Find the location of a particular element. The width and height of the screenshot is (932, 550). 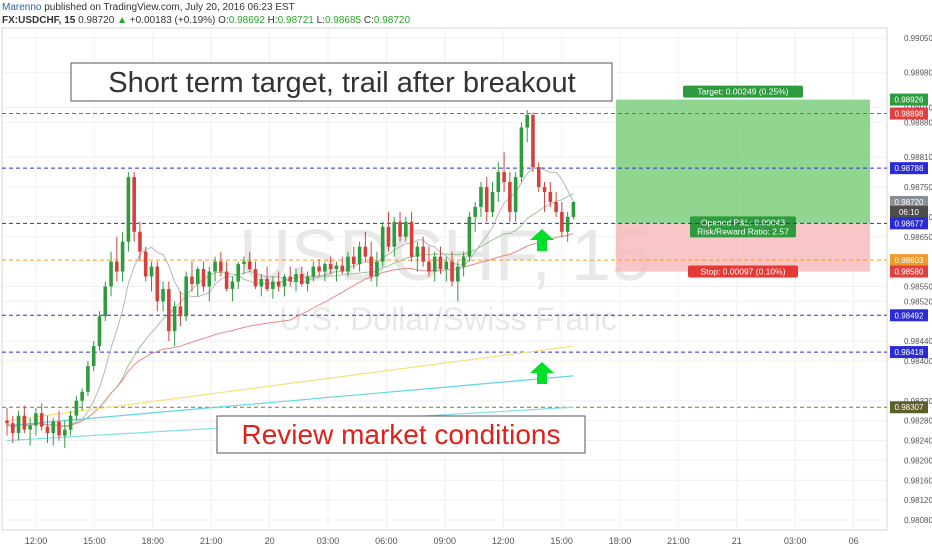

close-label: C: is located at coordinates (368, 20).